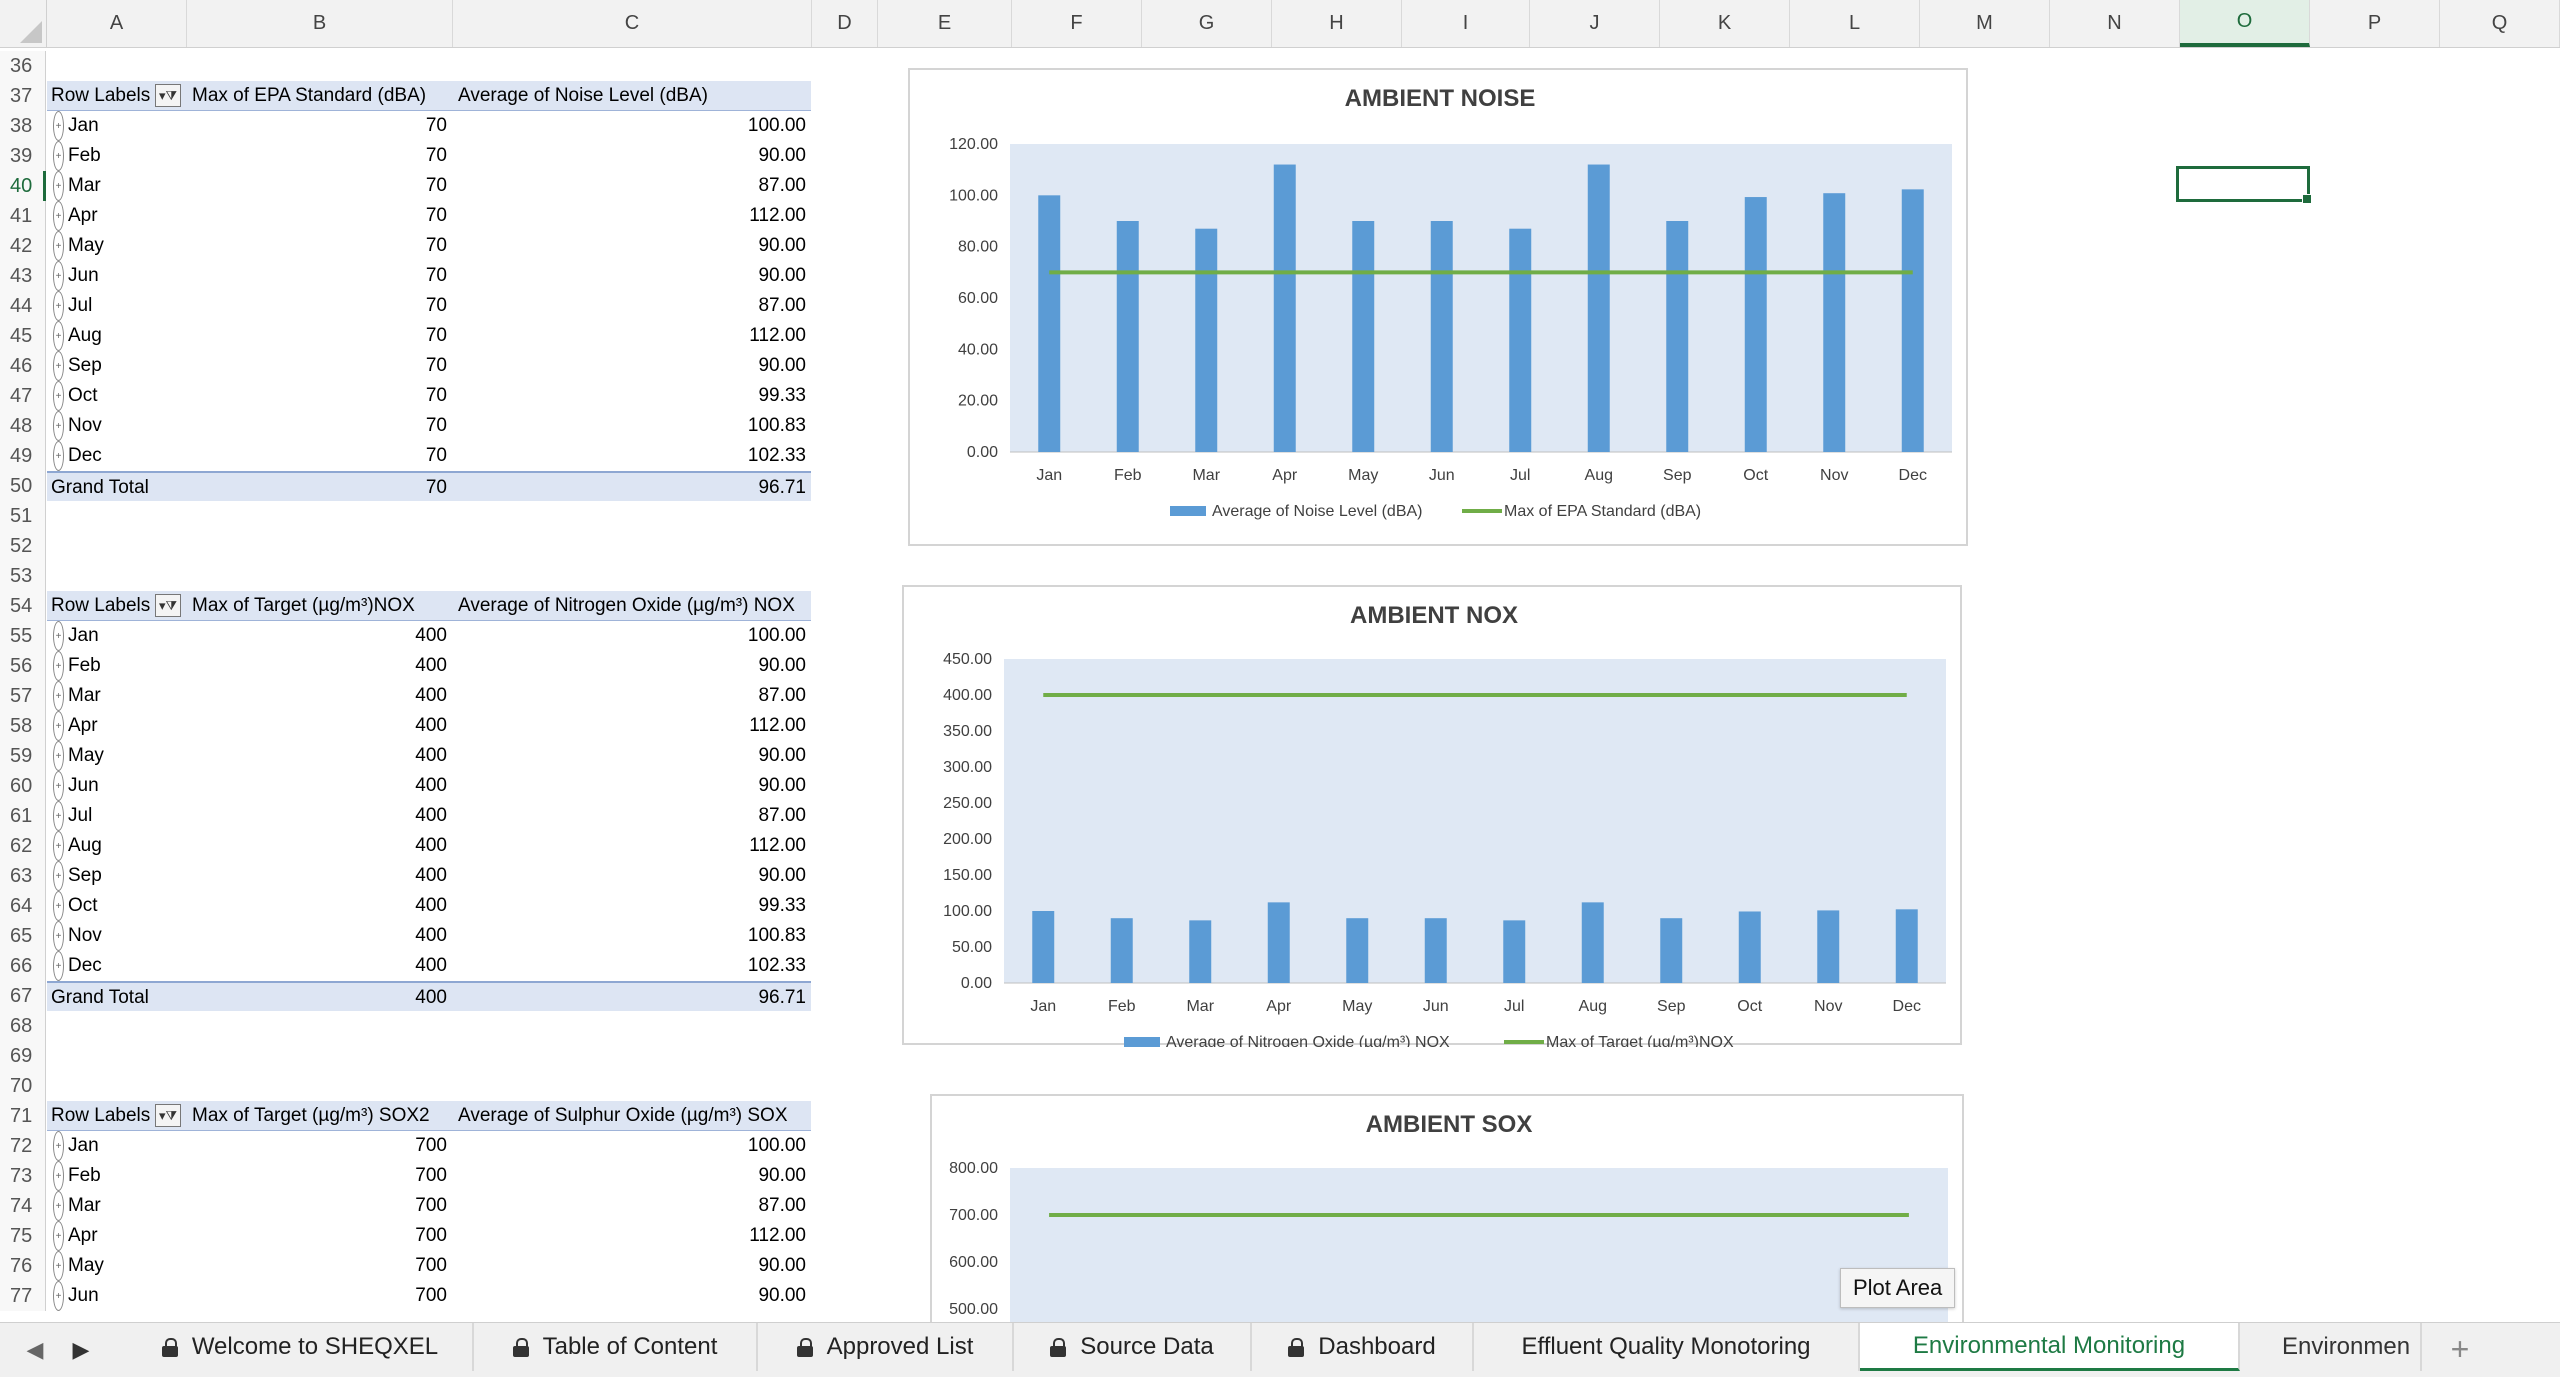  I want to click on next-sheet-icon: ▶, so click(81, 1349).